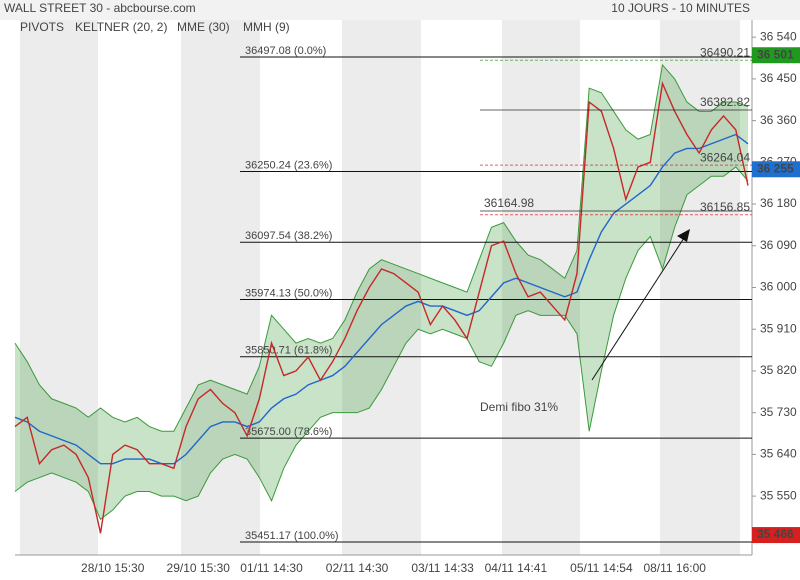 The height and width of the screenshot is (580, 800). Describe the element at coordinates (288, 432) in the screenshot. I see `fibo-label: 35675.00 (78.6%)` at that location.